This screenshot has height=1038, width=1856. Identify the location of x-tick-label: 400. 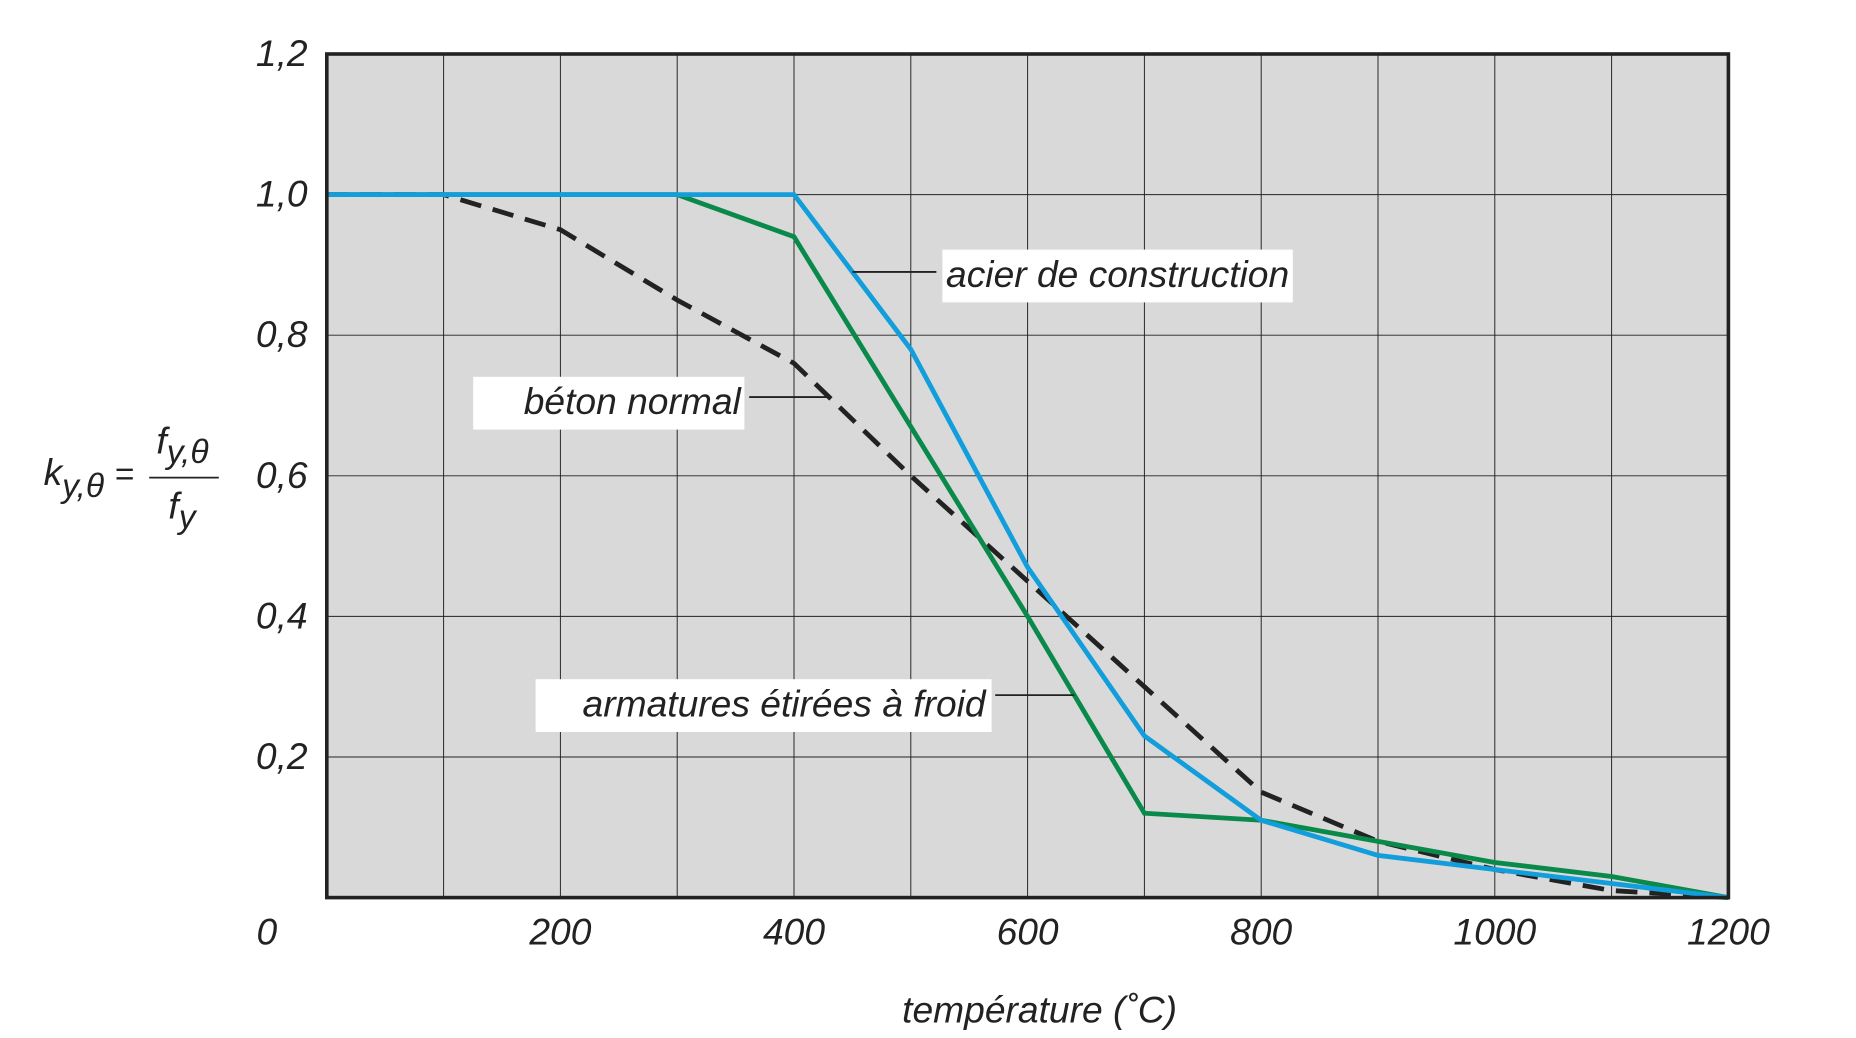
(794, 931).